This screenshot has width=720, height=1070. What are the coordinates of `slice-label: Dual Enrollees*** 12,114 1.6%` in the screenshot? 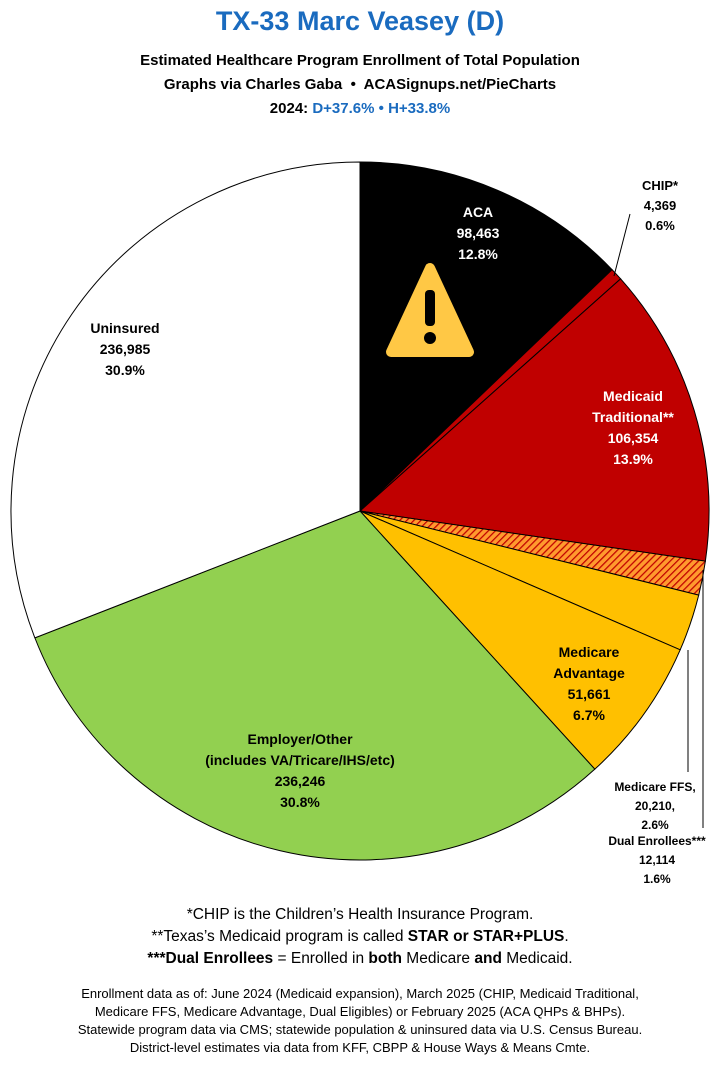 It's located at (653, 860).